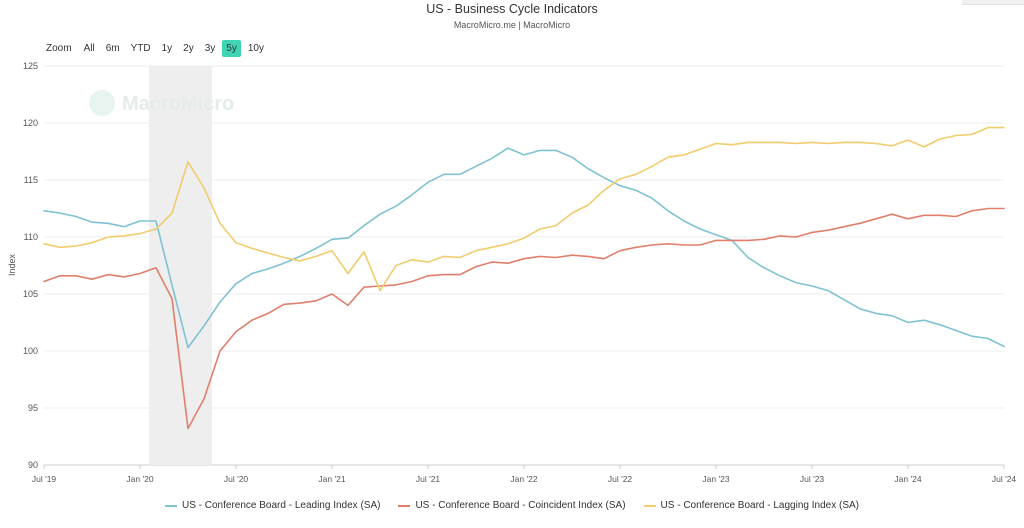 The image size is (1024, 528). I want to click on x-tick-label-2: Jul '20, so click(236, 479).